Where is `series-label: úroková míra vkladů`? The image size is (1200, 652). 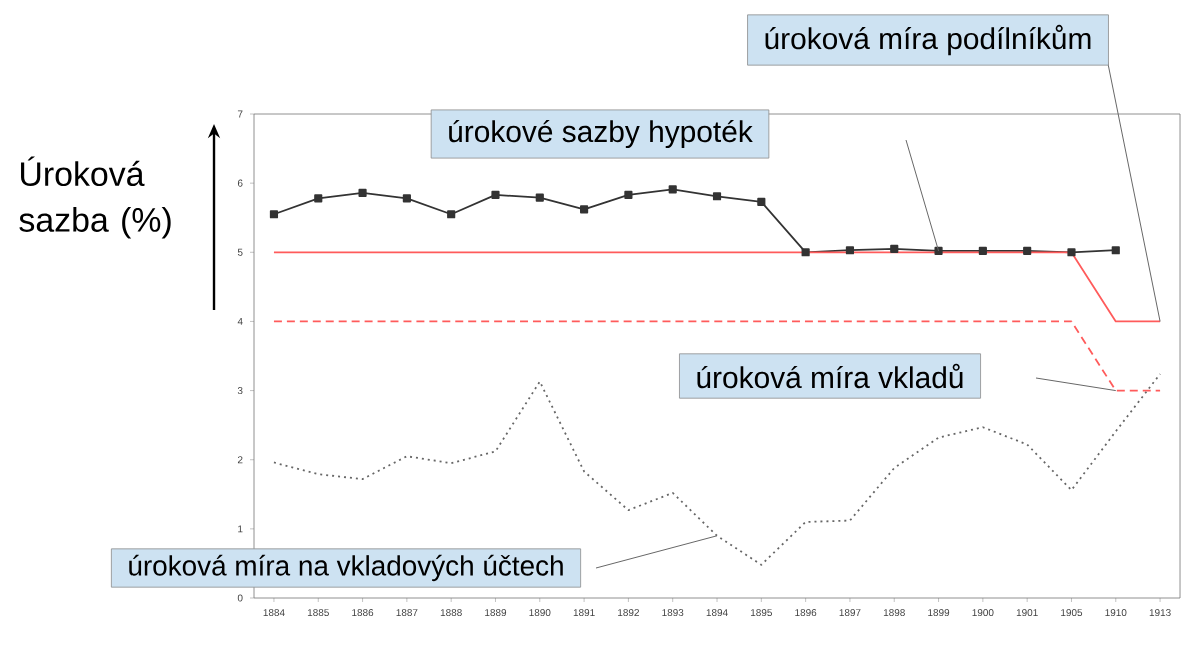 series-label: úroková míra vkladů is located at coordinates (830, 376).